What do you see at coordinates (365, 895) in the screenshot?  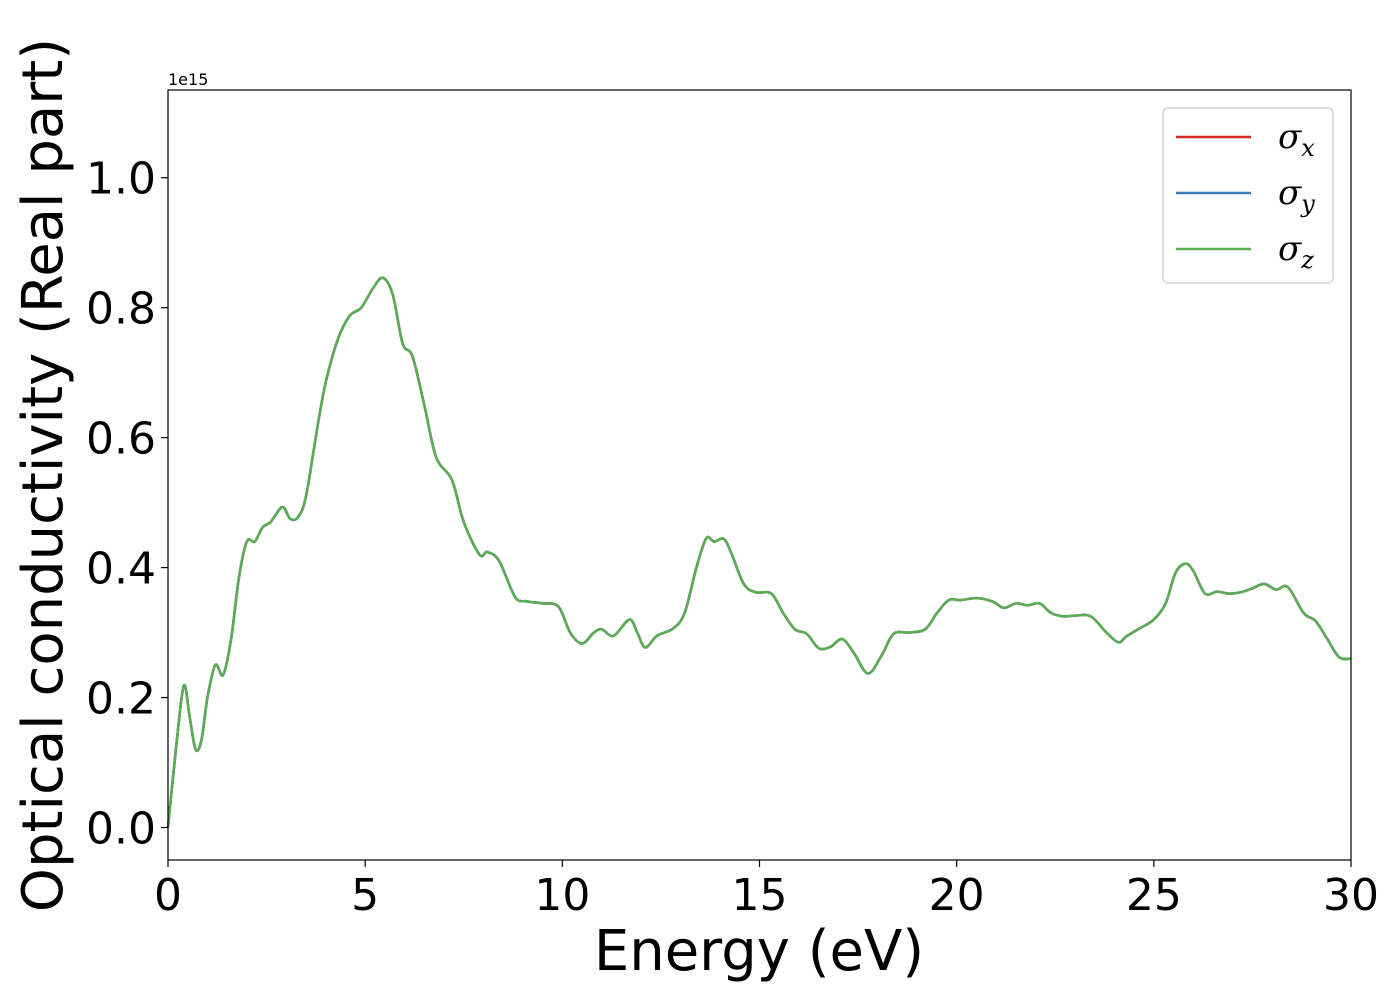 I see `x-tick-label: 5` at bounding box center [365, 895].